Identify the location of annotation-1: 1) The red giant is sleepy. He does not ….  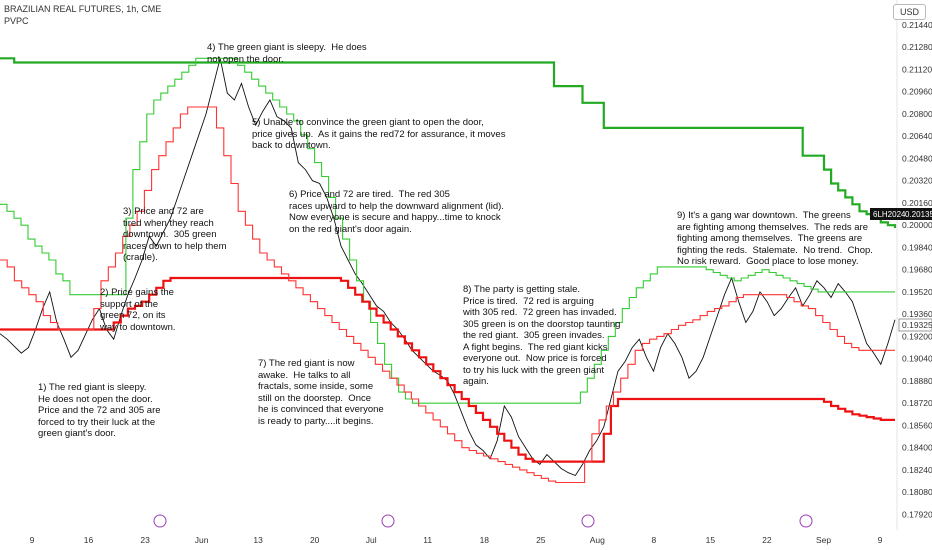
(99, 410).